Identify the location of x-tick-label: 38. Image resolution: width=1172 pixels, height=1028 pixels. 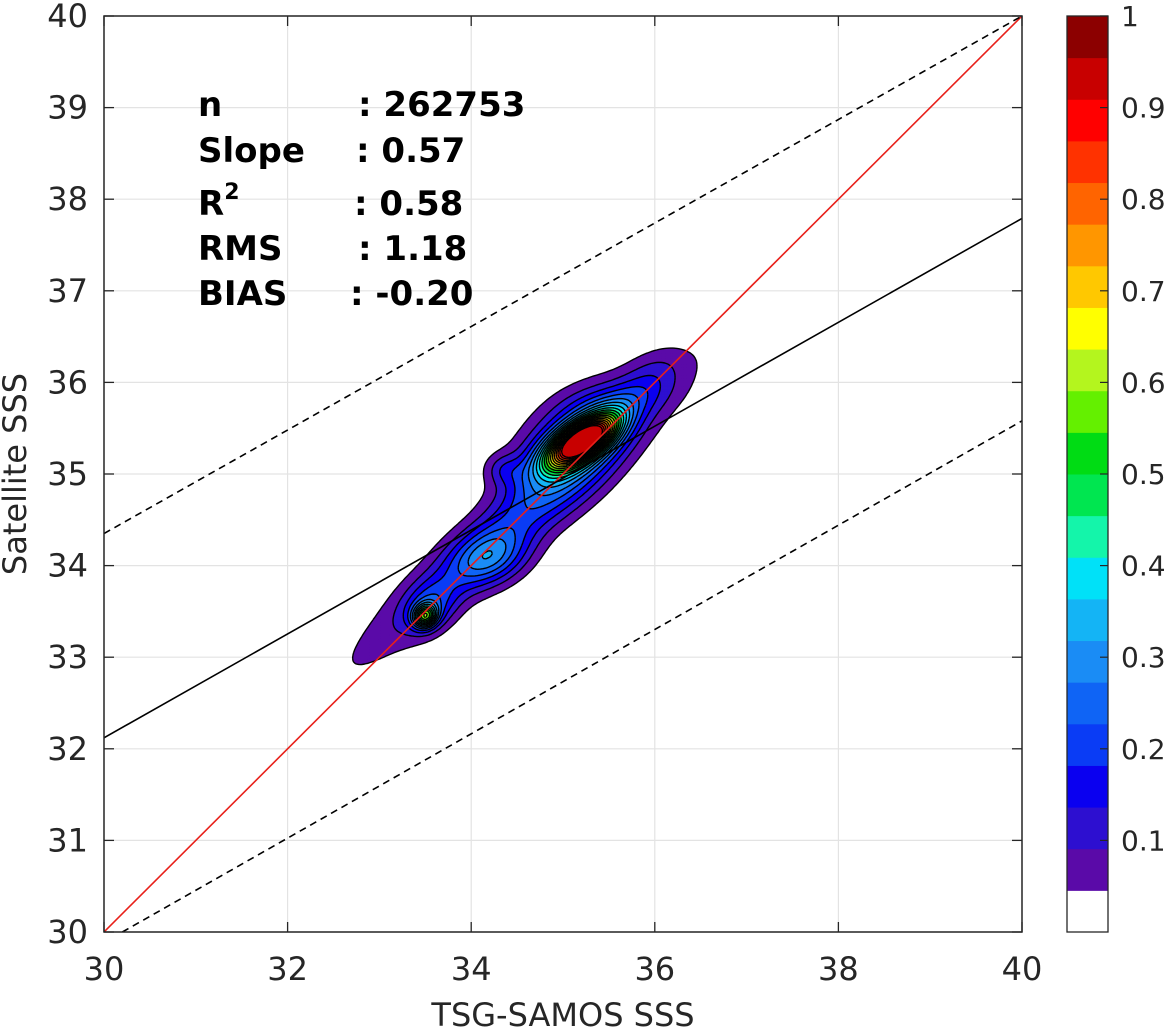
(838, 969).